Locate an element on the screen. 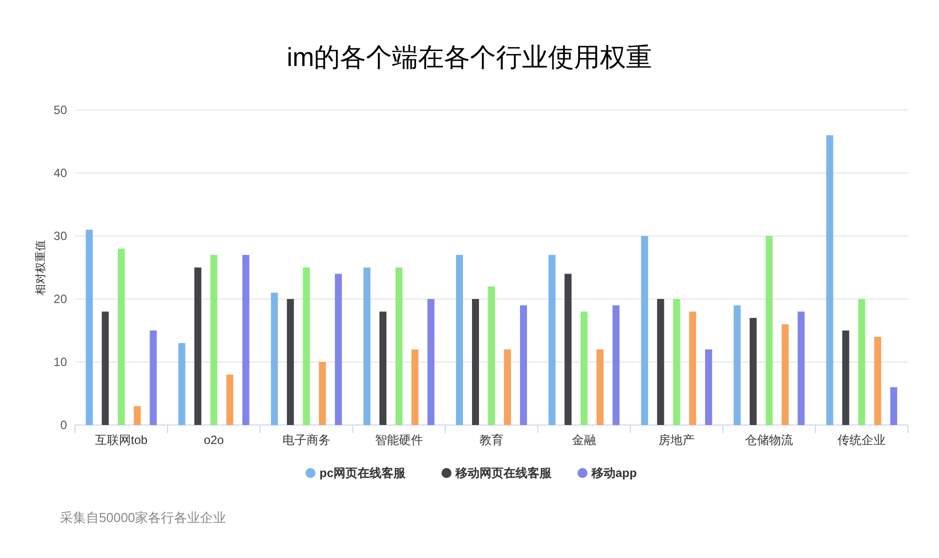 This screenshot has height=558, width=939. x-tick-label: 教育 is located at coordinates (492, 440).